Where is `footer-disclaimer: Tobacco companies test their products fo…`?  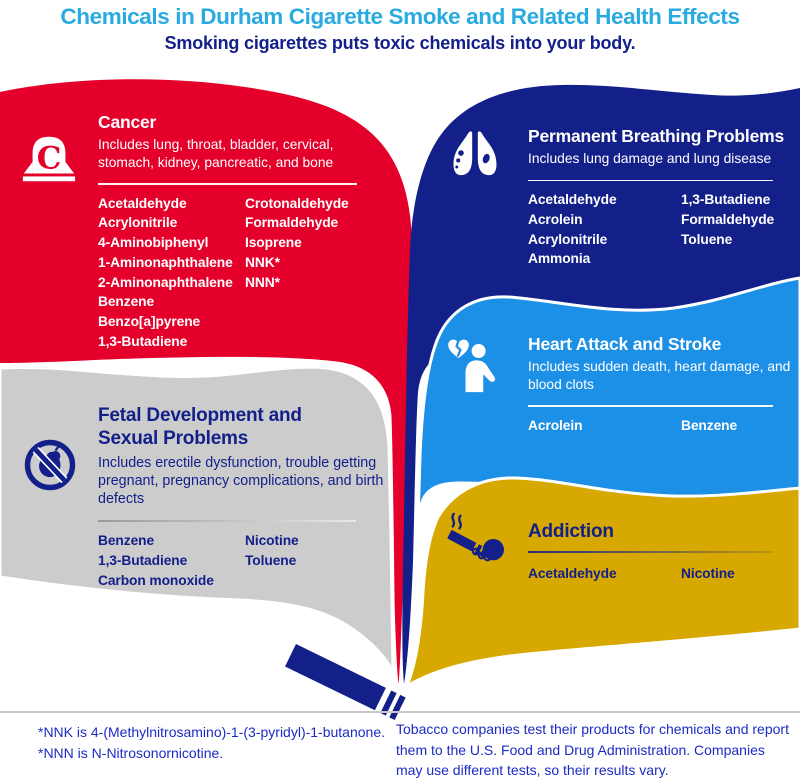
footer-disclaimer: Tobacco companies test their products fo… is located at coordinates (592, 749).